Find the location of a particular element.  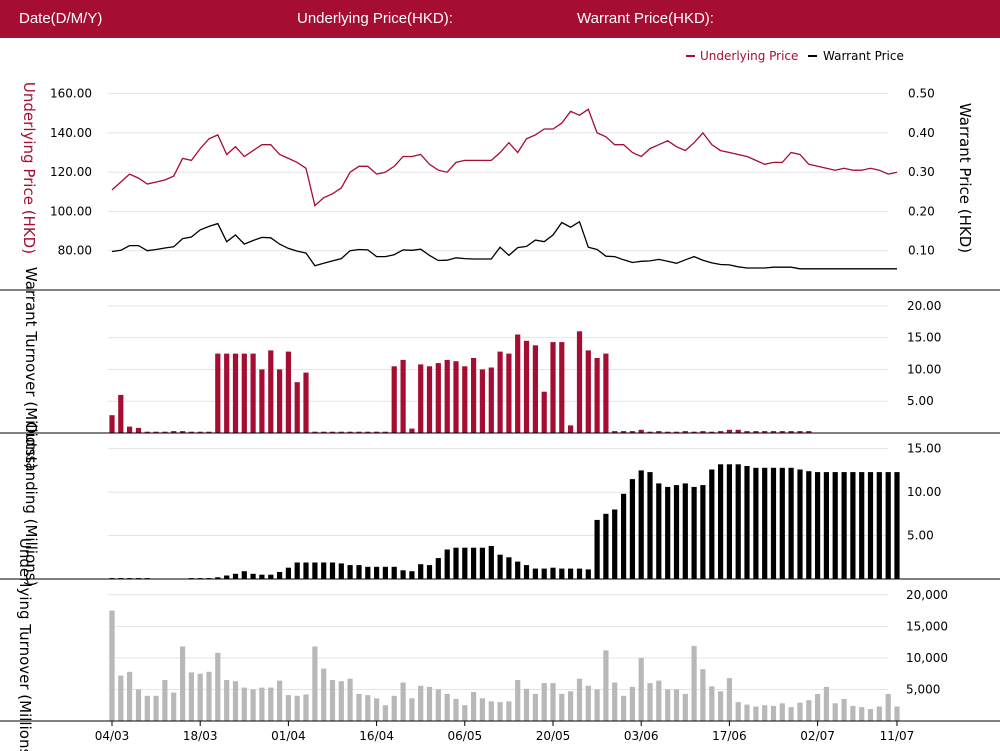

y-tick-label: 15.00 is located at coordinates (924, 338).